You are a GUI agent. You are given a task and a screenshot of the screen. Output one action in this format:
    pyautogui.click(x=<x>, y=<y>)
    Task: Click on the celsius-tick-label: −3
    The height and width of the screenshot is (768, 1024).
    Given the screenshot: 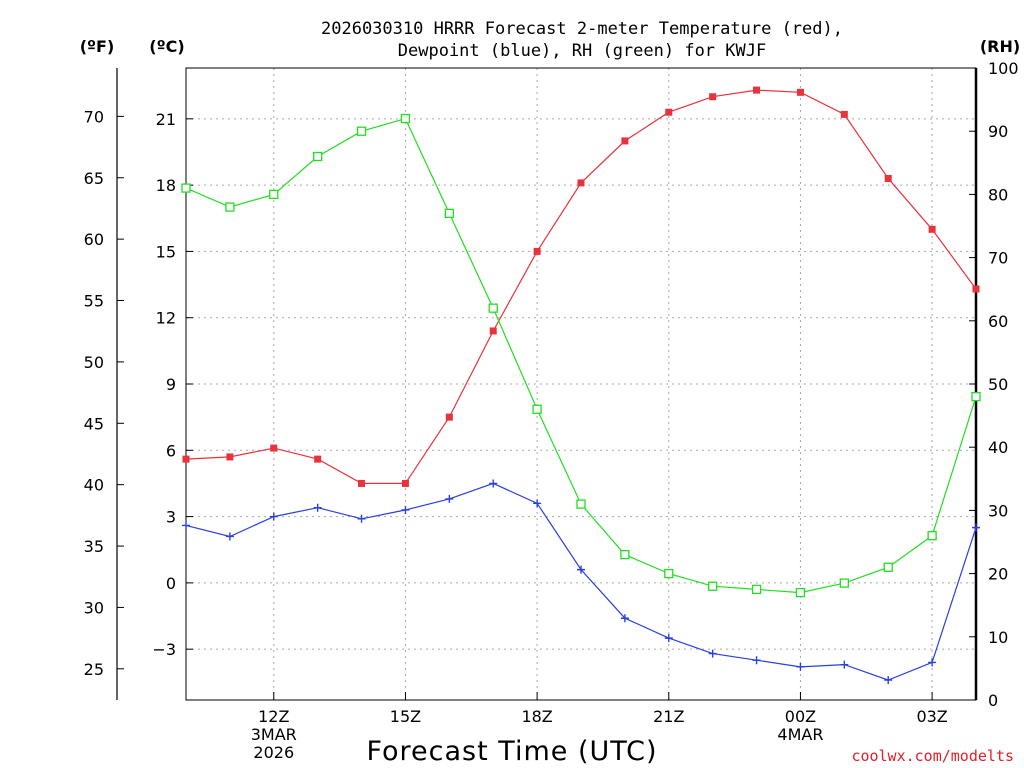 What is the action you would take?
    pyautogui.click(x=164, y=649)
    